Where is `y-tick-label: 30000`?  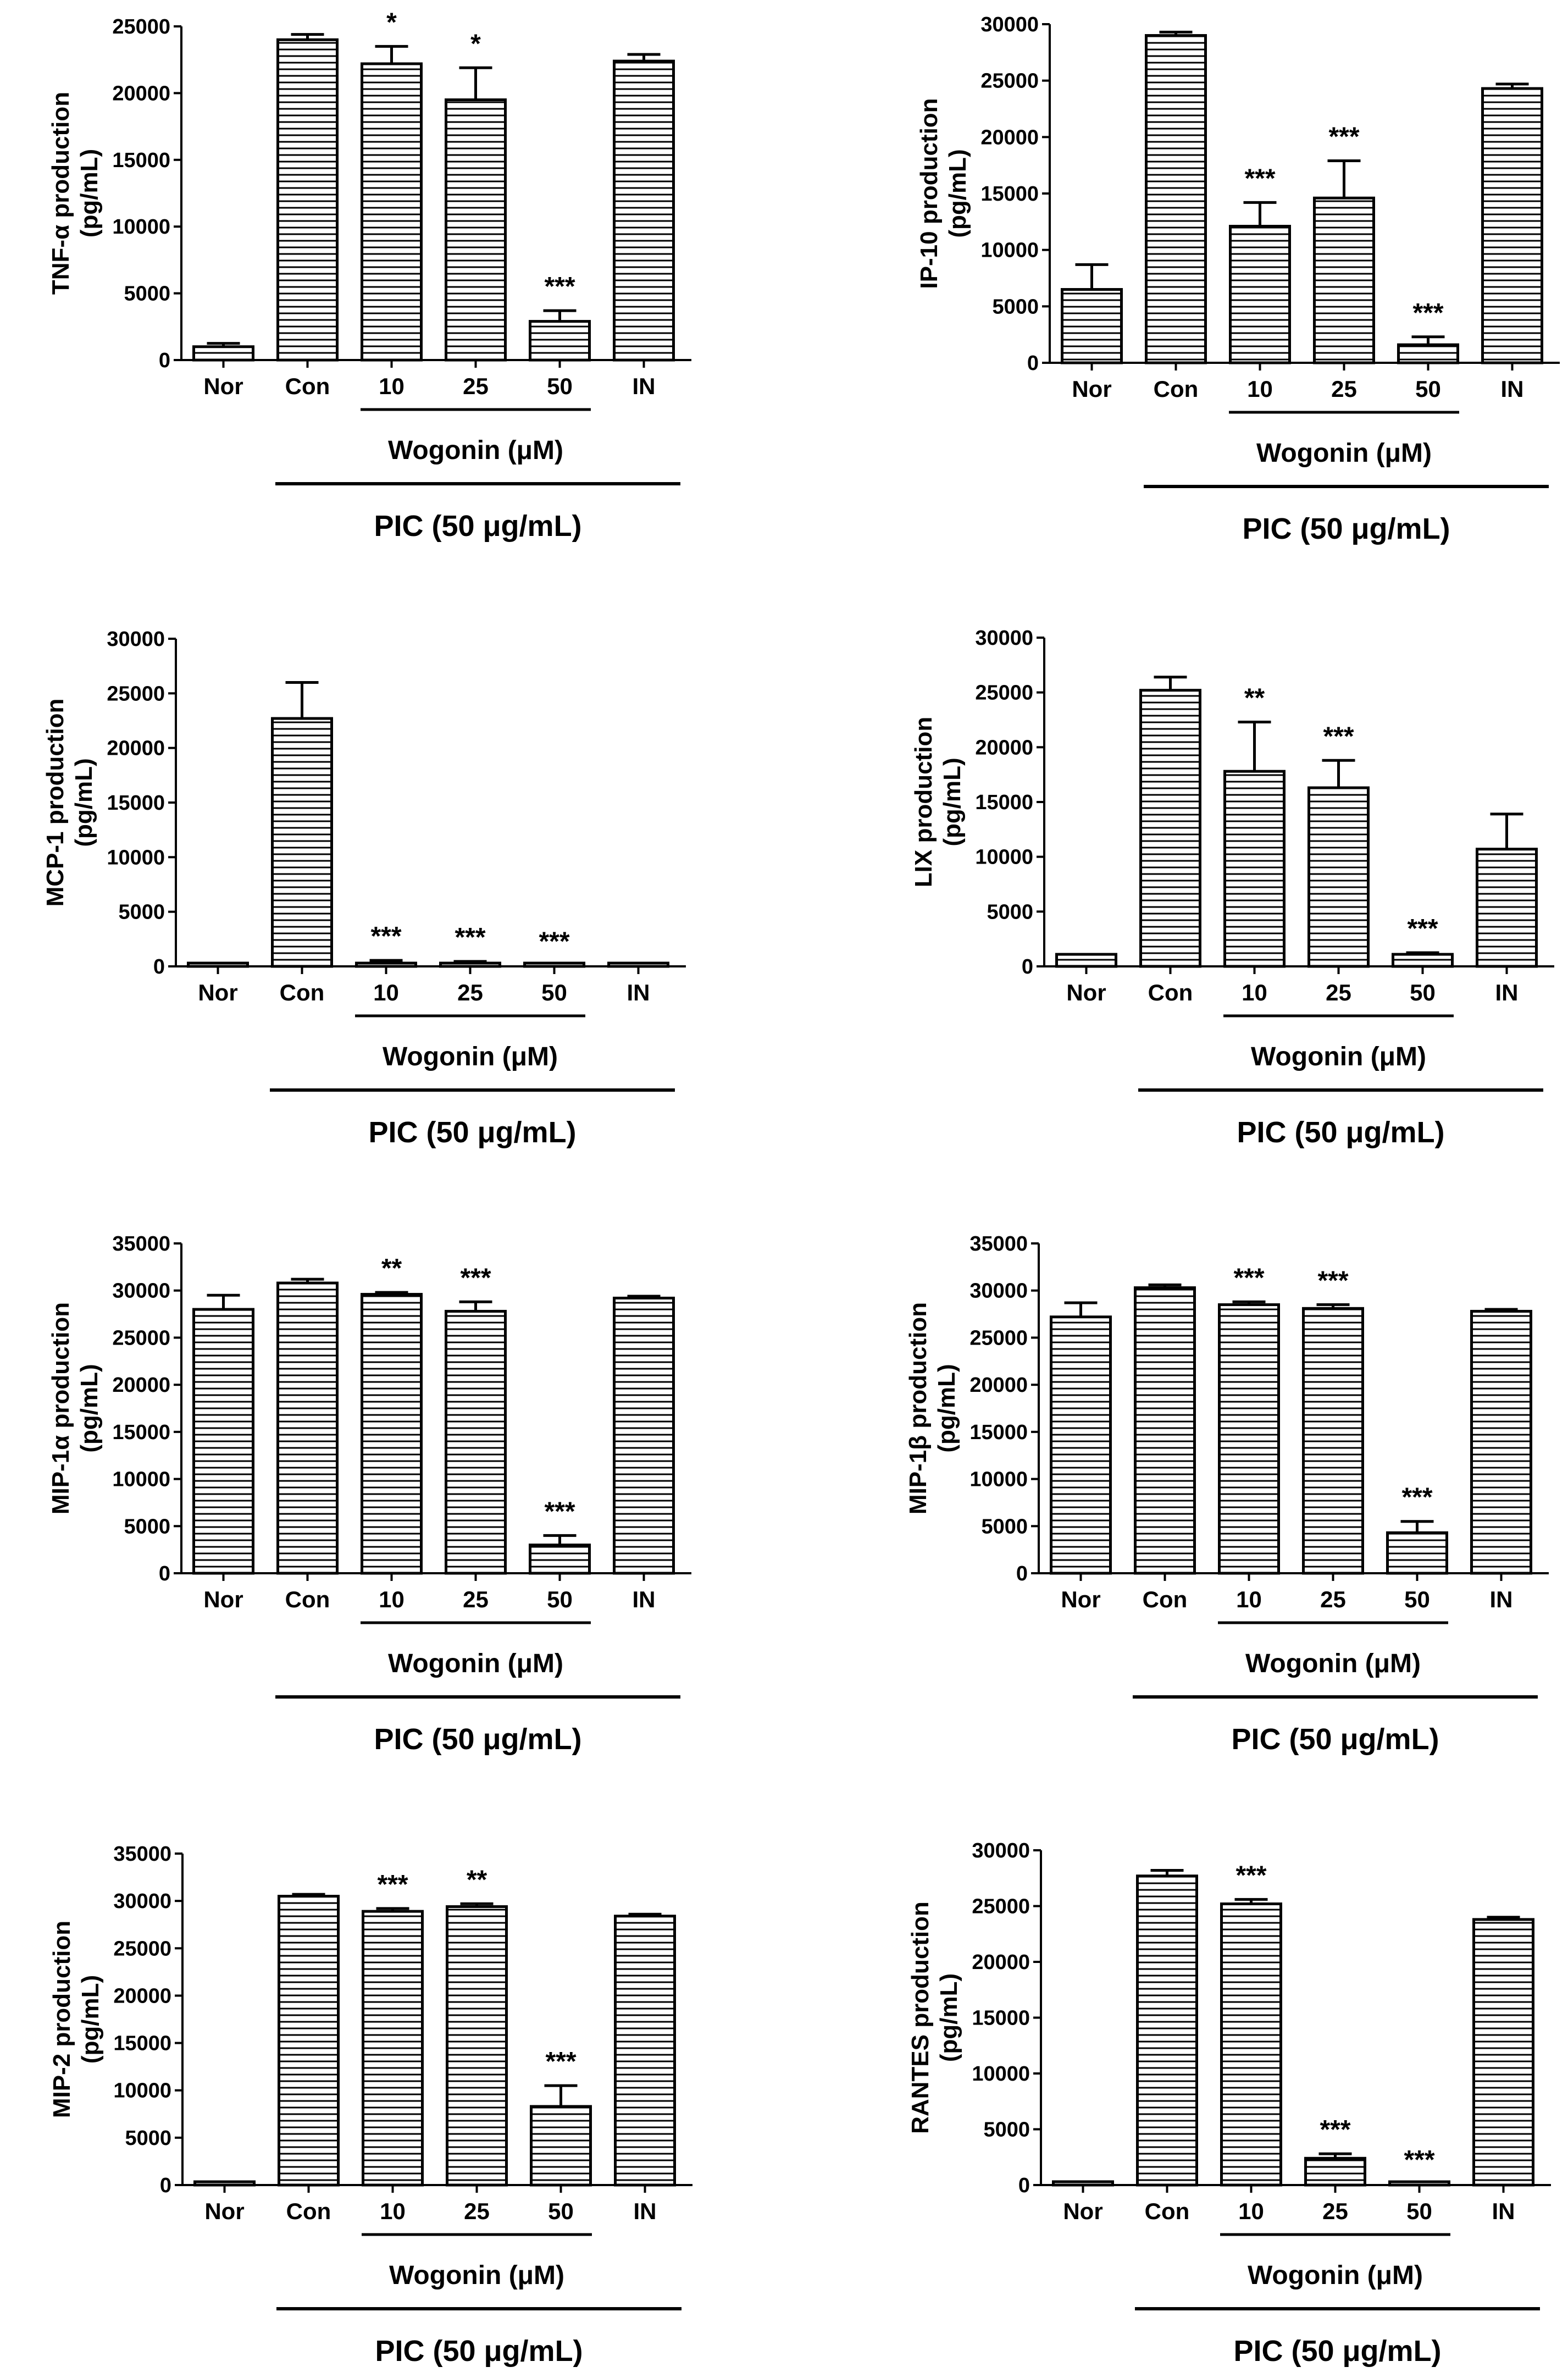
y-tick-label: 30000 is located at coordinates (141, 1292).